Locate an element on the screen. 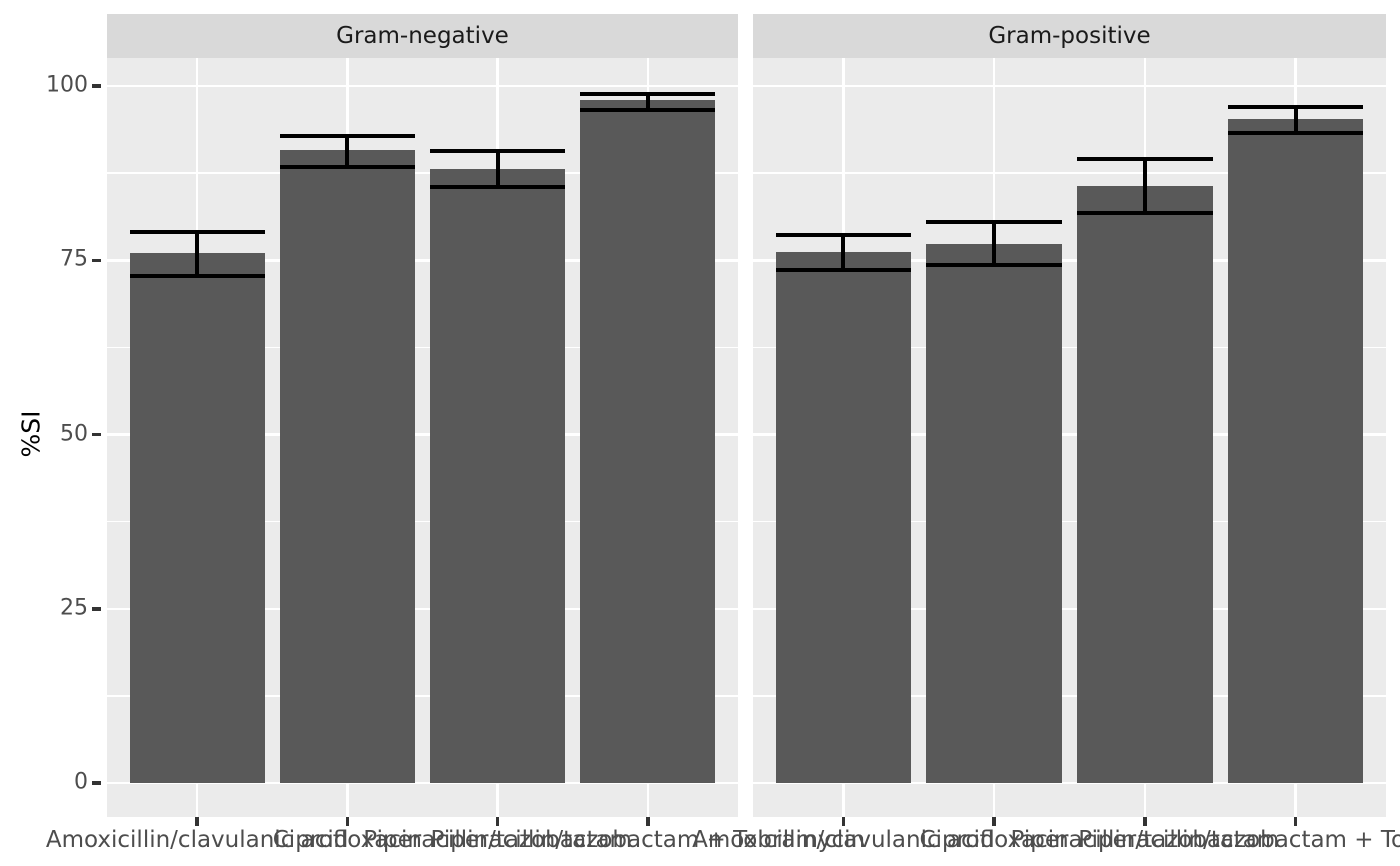 This screenshot has width=1400, height=866. y-tick-label: 25 is located at coordinates (74, 608).